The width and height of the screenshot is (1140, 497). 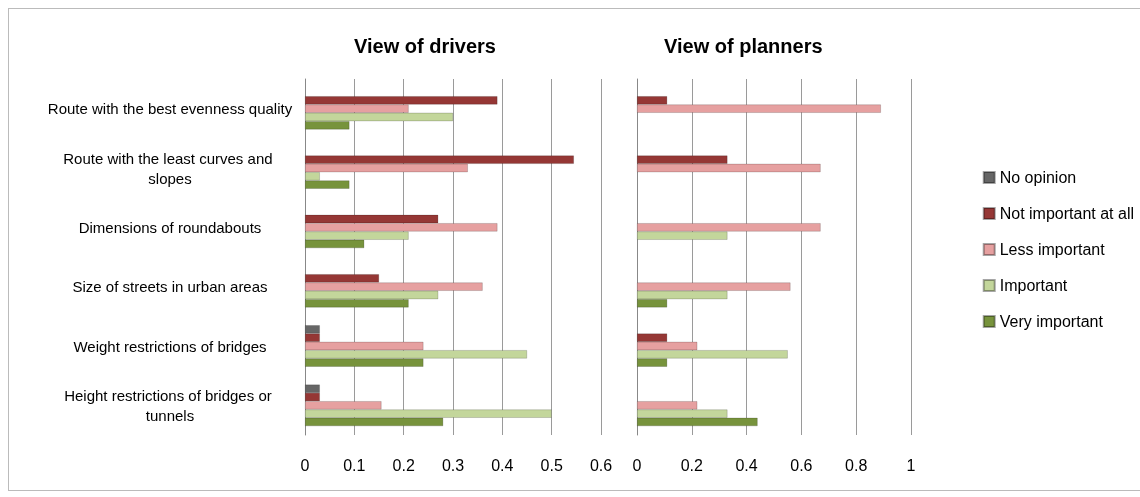 What do you see at coordinates (743, 46) in the screenshot?
I see `chart-title: View of planners` at bounding box center [743, 46].